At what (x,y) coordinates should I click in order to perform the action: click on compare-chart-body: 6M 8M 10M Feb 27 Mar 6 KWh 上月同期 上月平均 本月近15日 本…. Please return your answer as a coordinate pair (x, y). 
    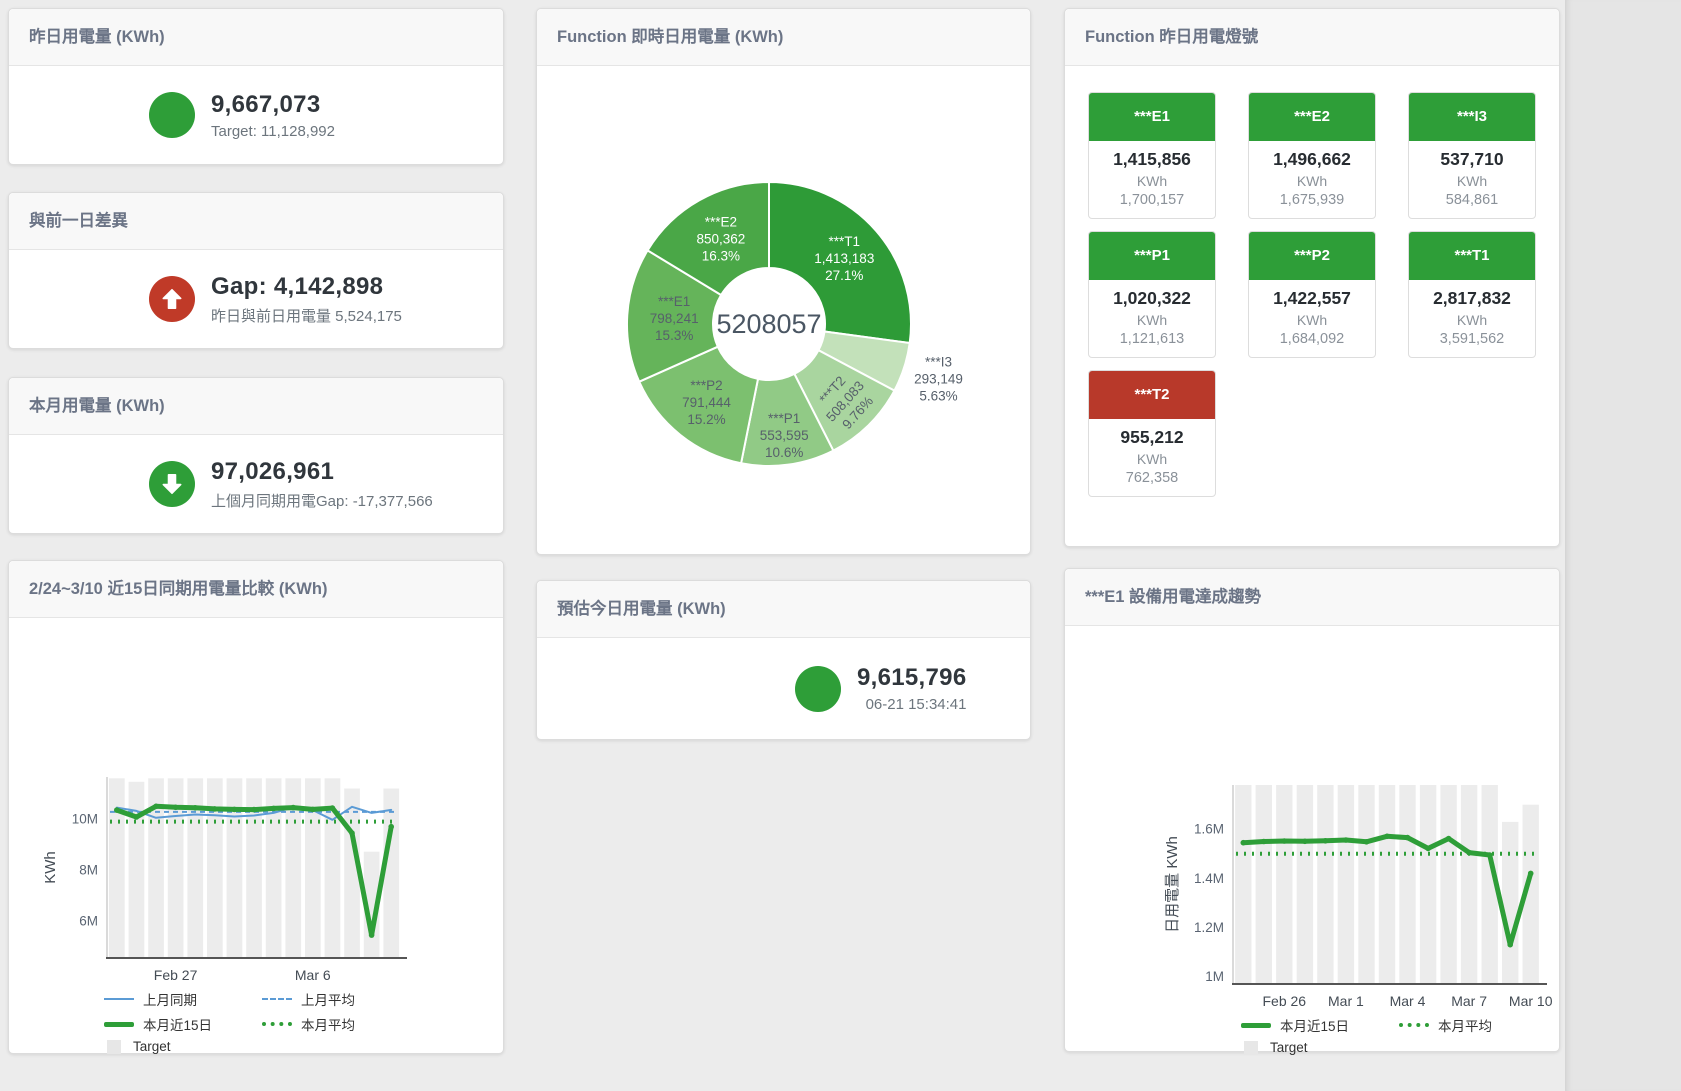
    Looking at the image, I should click on (256, 836).